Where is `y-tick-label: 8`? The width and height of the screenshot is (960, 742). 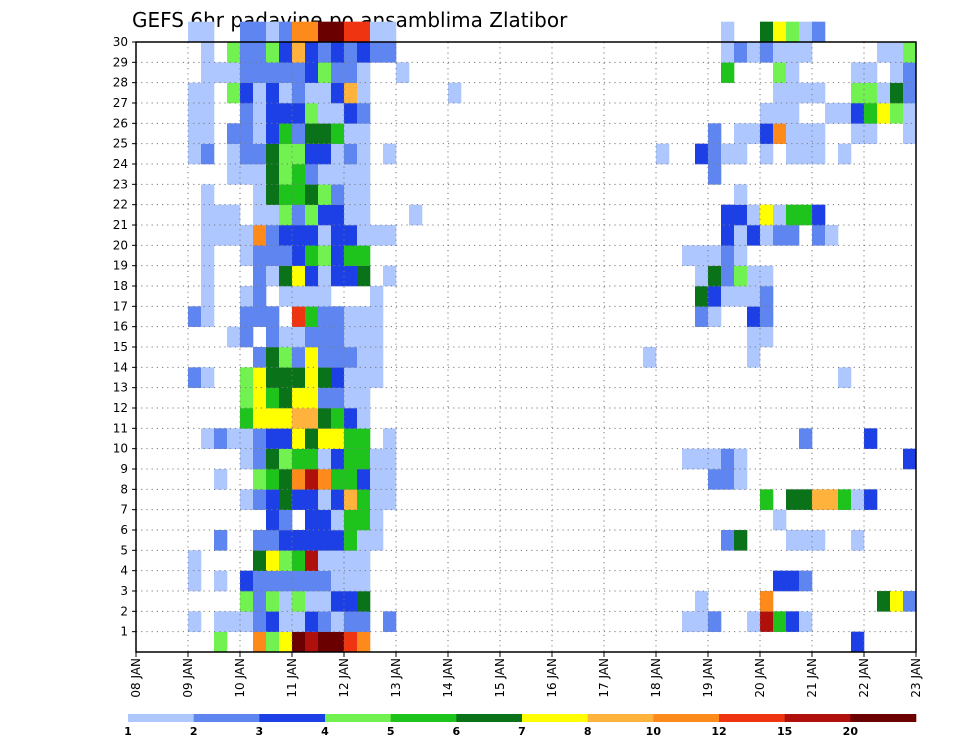
y-tick-label: 8 is located at coordinates (124, 489).